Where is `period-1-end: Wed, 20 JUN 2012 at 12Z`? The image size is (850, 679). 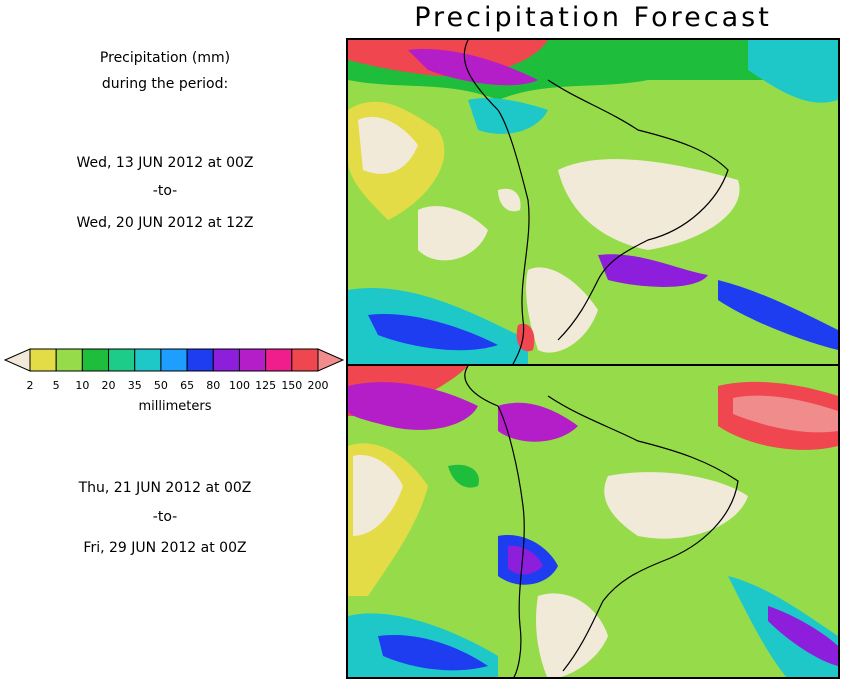 period-1-end: Wed, 20 JUN 2012 at 12Z is located at coordinates (165, 223).